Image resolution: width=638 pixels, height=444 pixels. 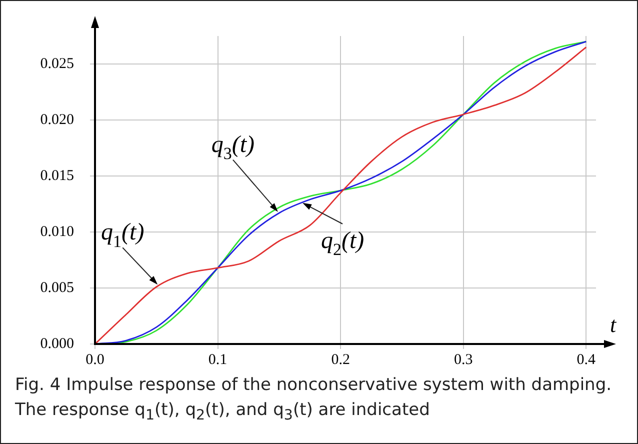 What do you see at coordinates (613, 324) in the screenshot?
I see `x-axis-title: t` at bounding box center [613, 324].